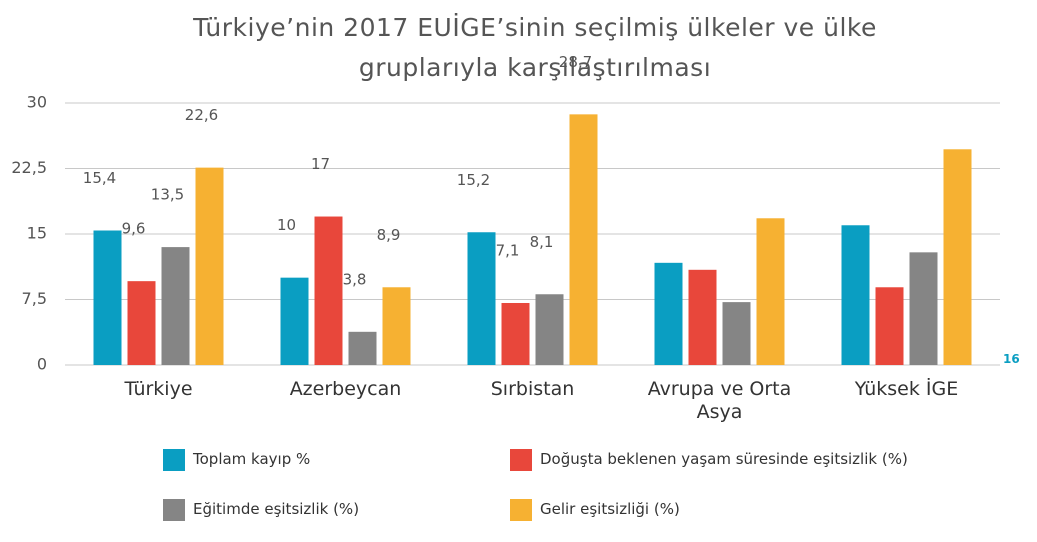  I want to click on value-label: 7,1, so click(508, 250).